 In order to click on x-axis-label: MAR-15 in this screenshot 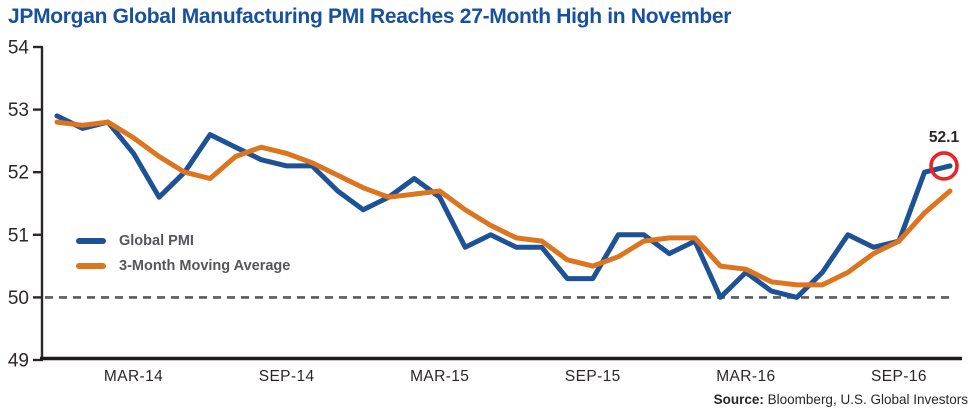, I will do `click(439, 376)`.